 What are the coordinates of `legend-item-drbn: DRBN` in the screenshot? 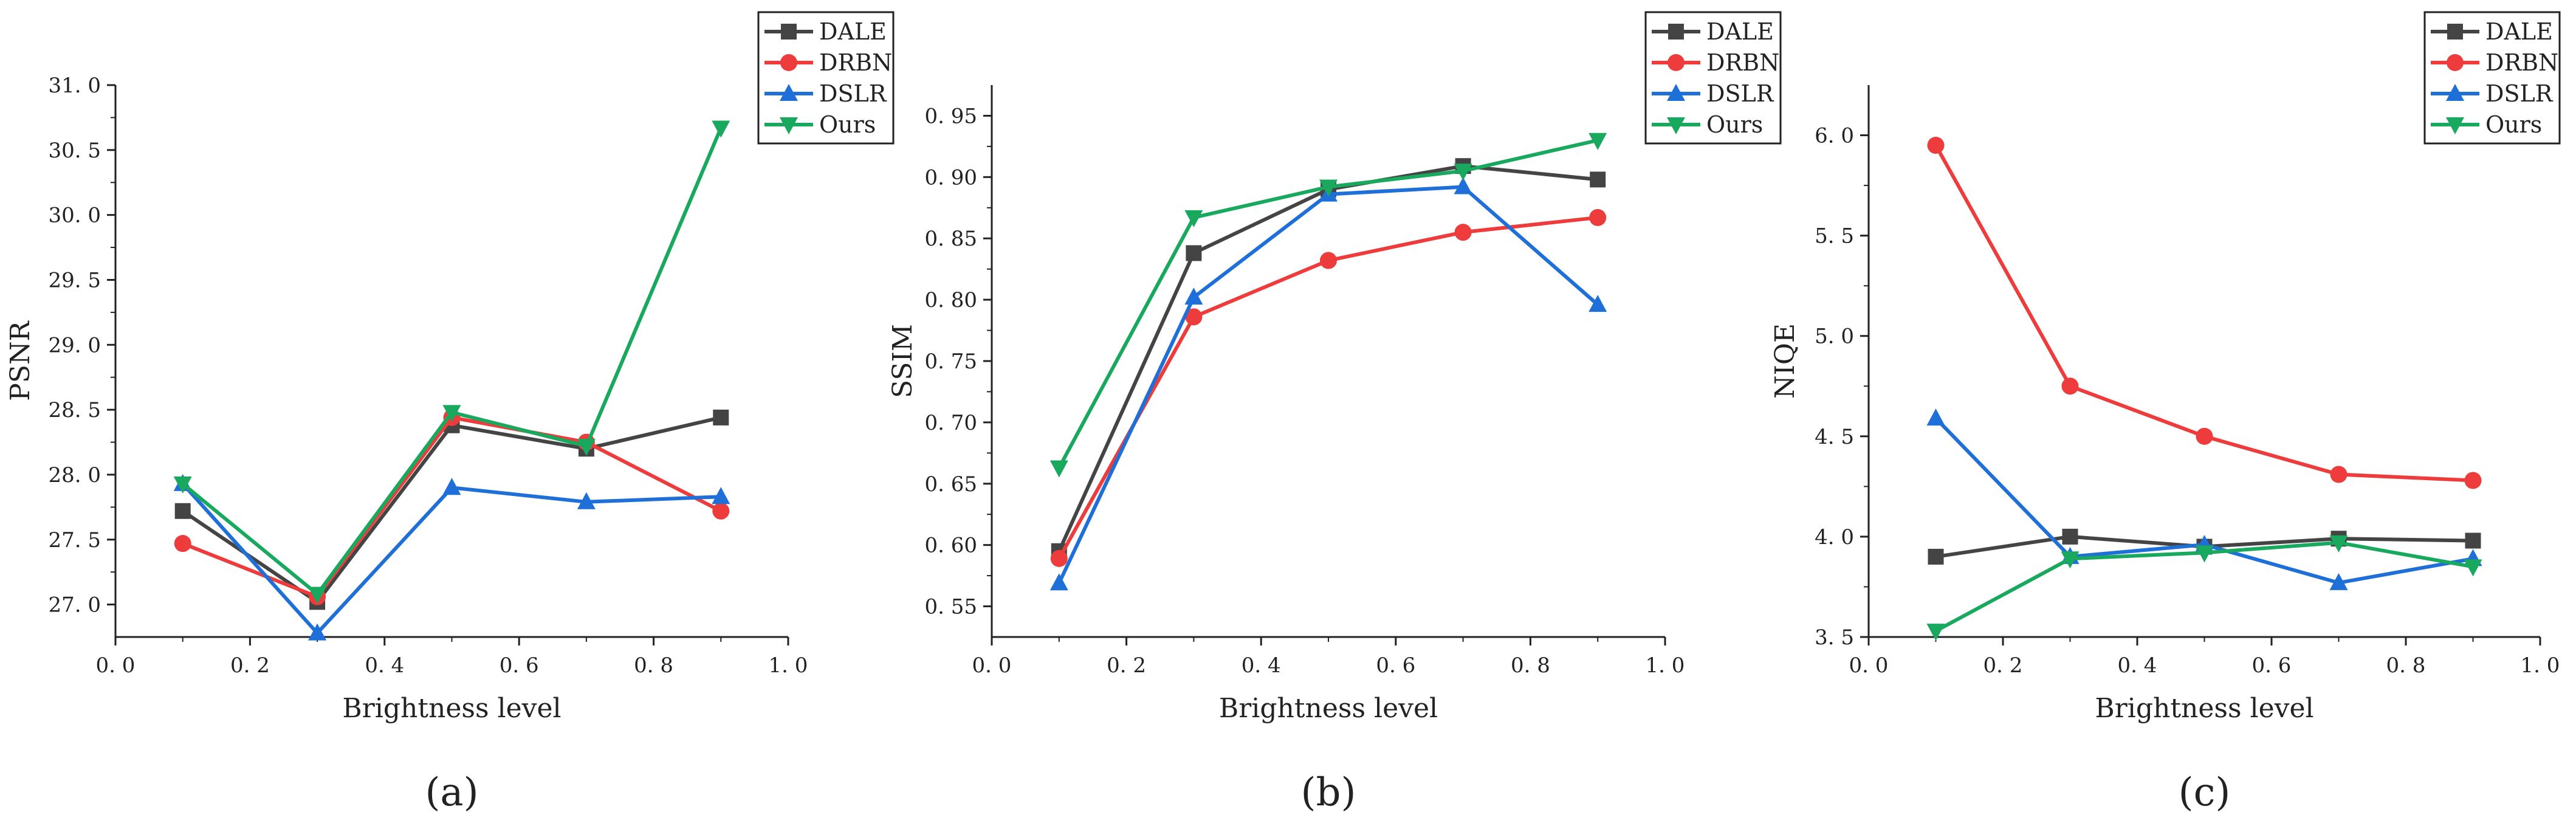 It's located at (828, 62).